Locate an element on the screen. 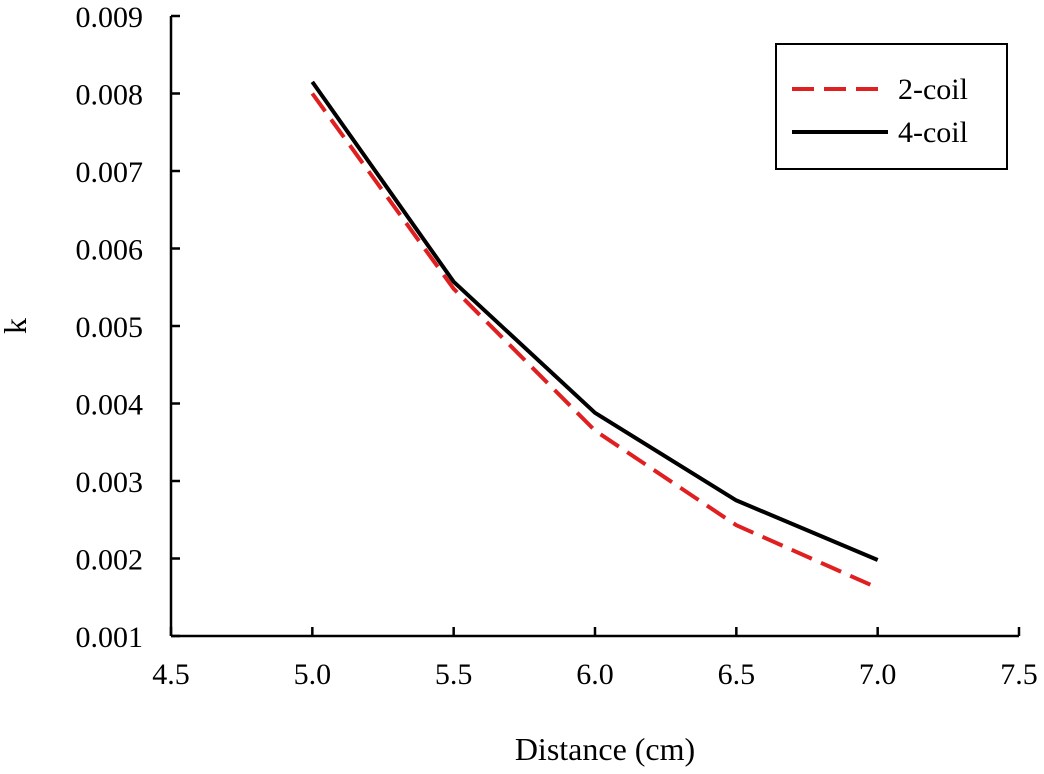 Image resolution: width=1044 pixels, height=774 pixels. y-tick-label: 0.003 is located at coordinates (110, 482).